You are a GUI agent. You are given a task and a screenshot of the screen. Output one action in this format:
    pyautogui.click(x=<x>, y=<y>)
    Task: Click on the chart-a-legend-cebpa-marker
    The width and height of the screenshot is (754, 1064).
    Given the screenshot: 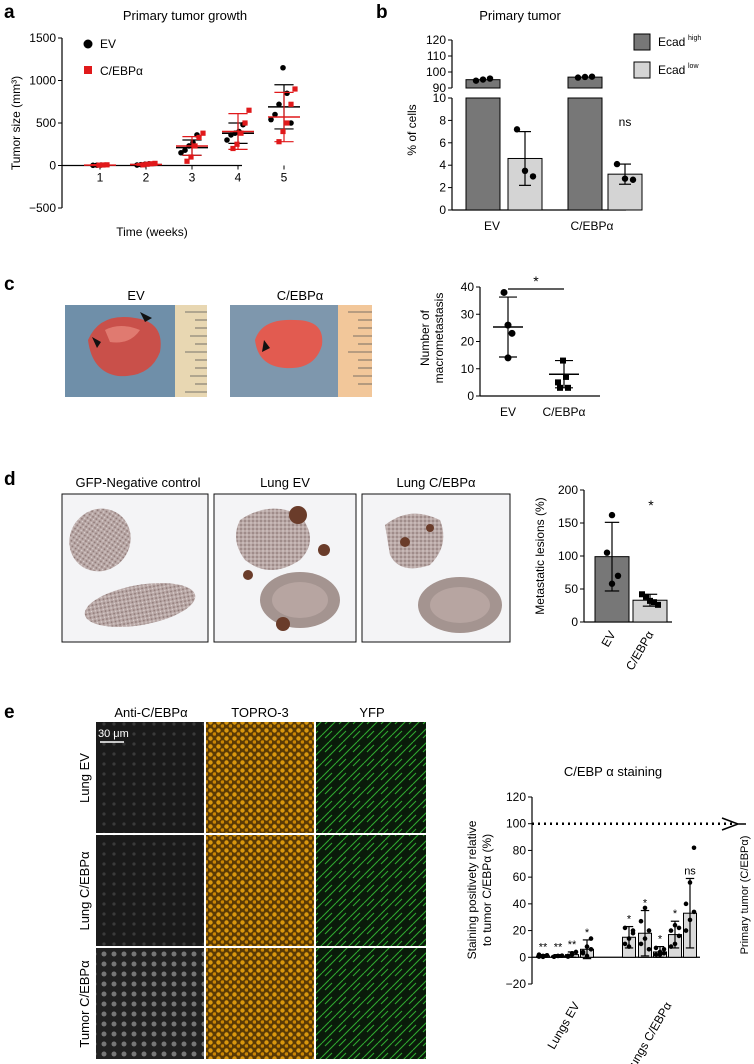 What is the action you would take?
    pyautogui.click(x=88, y=70)
    